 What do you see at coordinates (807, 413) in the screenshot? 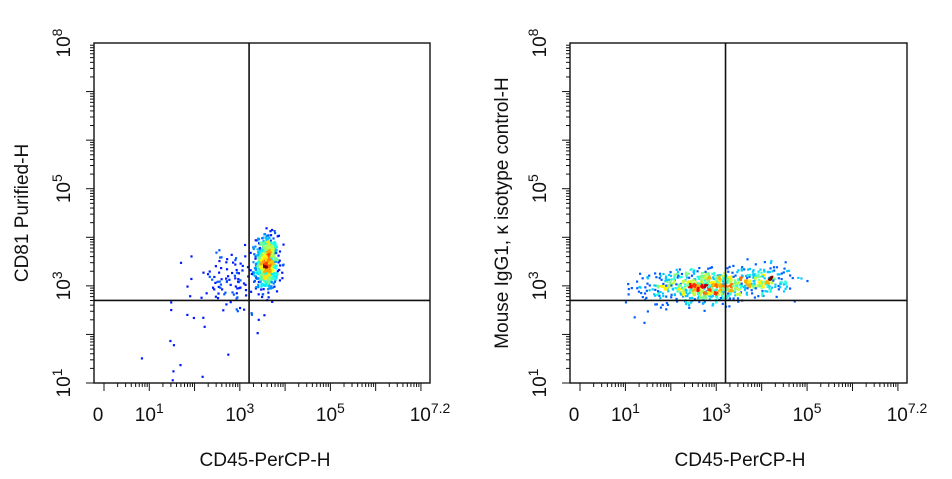
I see `x-tick-label: 105` at bounding box center [807, 413].